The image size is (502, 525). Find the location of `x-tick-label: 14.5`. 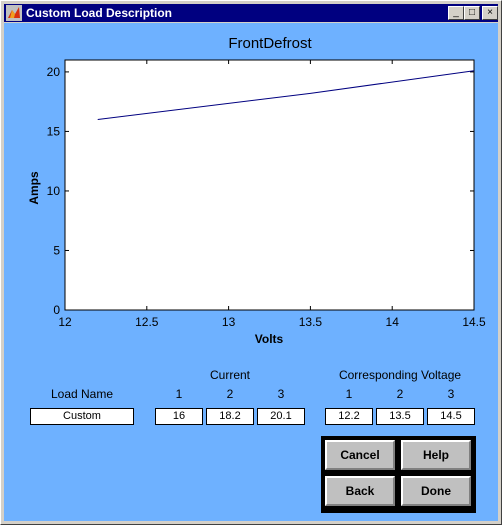

x-tick-label: 14.5 is located at coordinates (474, 322).